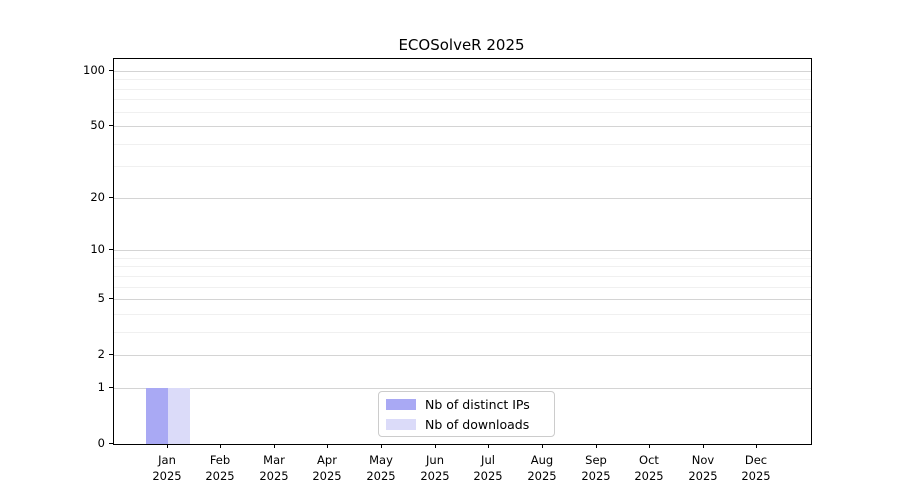  What do you see at coordinates (381, 468) in the screenshot?
I see `x-tick-label: May 2025` at bounding box center [381, 468].